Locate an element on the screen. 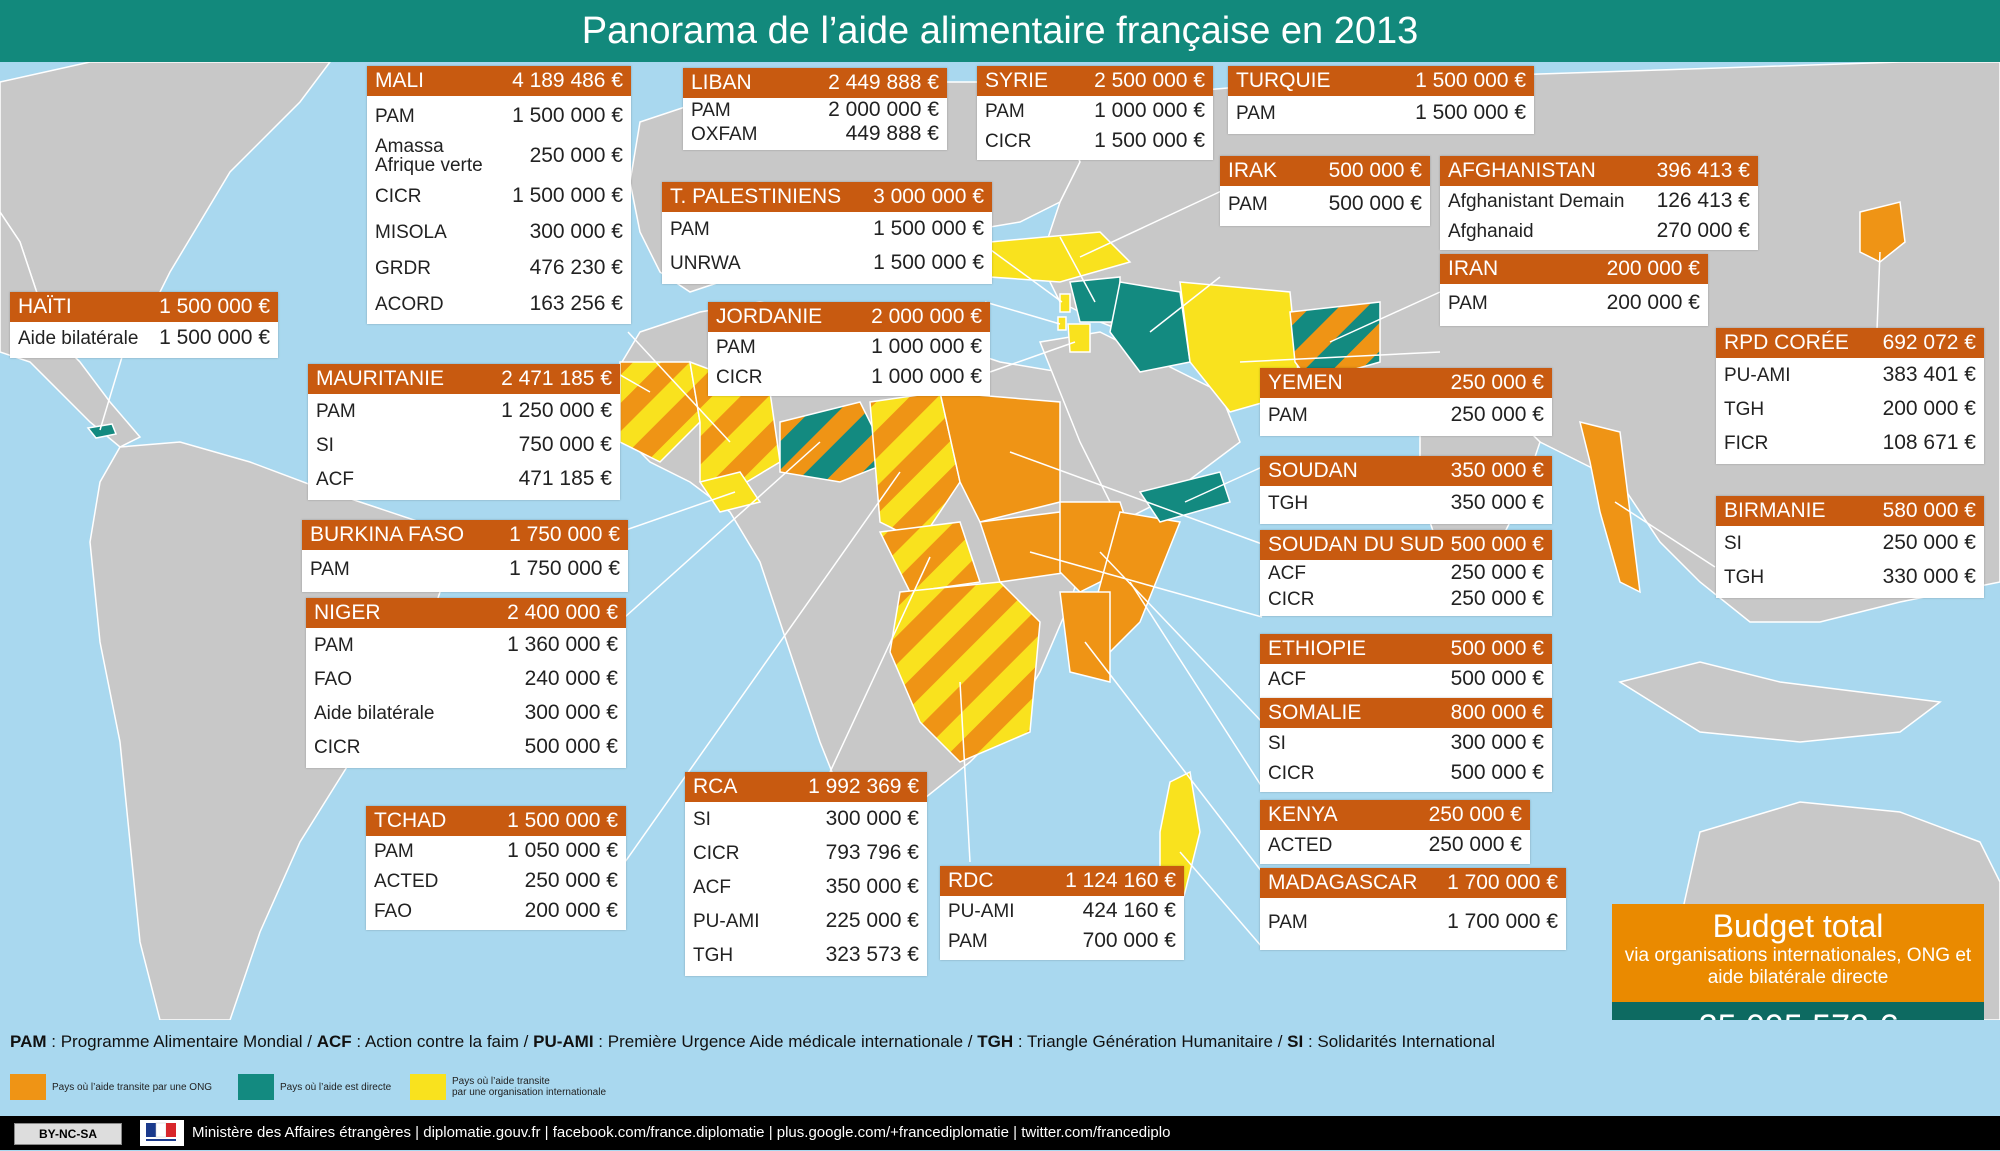  organization-label: PU-AMI is located at coordinates (1757, 375).